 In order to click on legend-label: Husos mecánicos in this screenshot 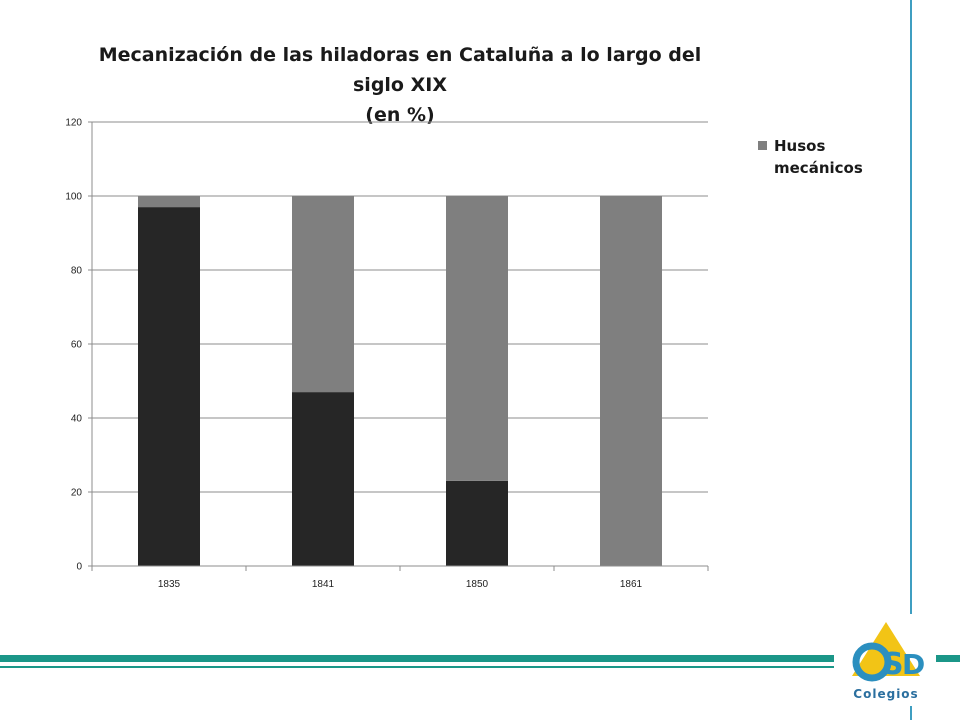, I will do `click(818, 157)`.